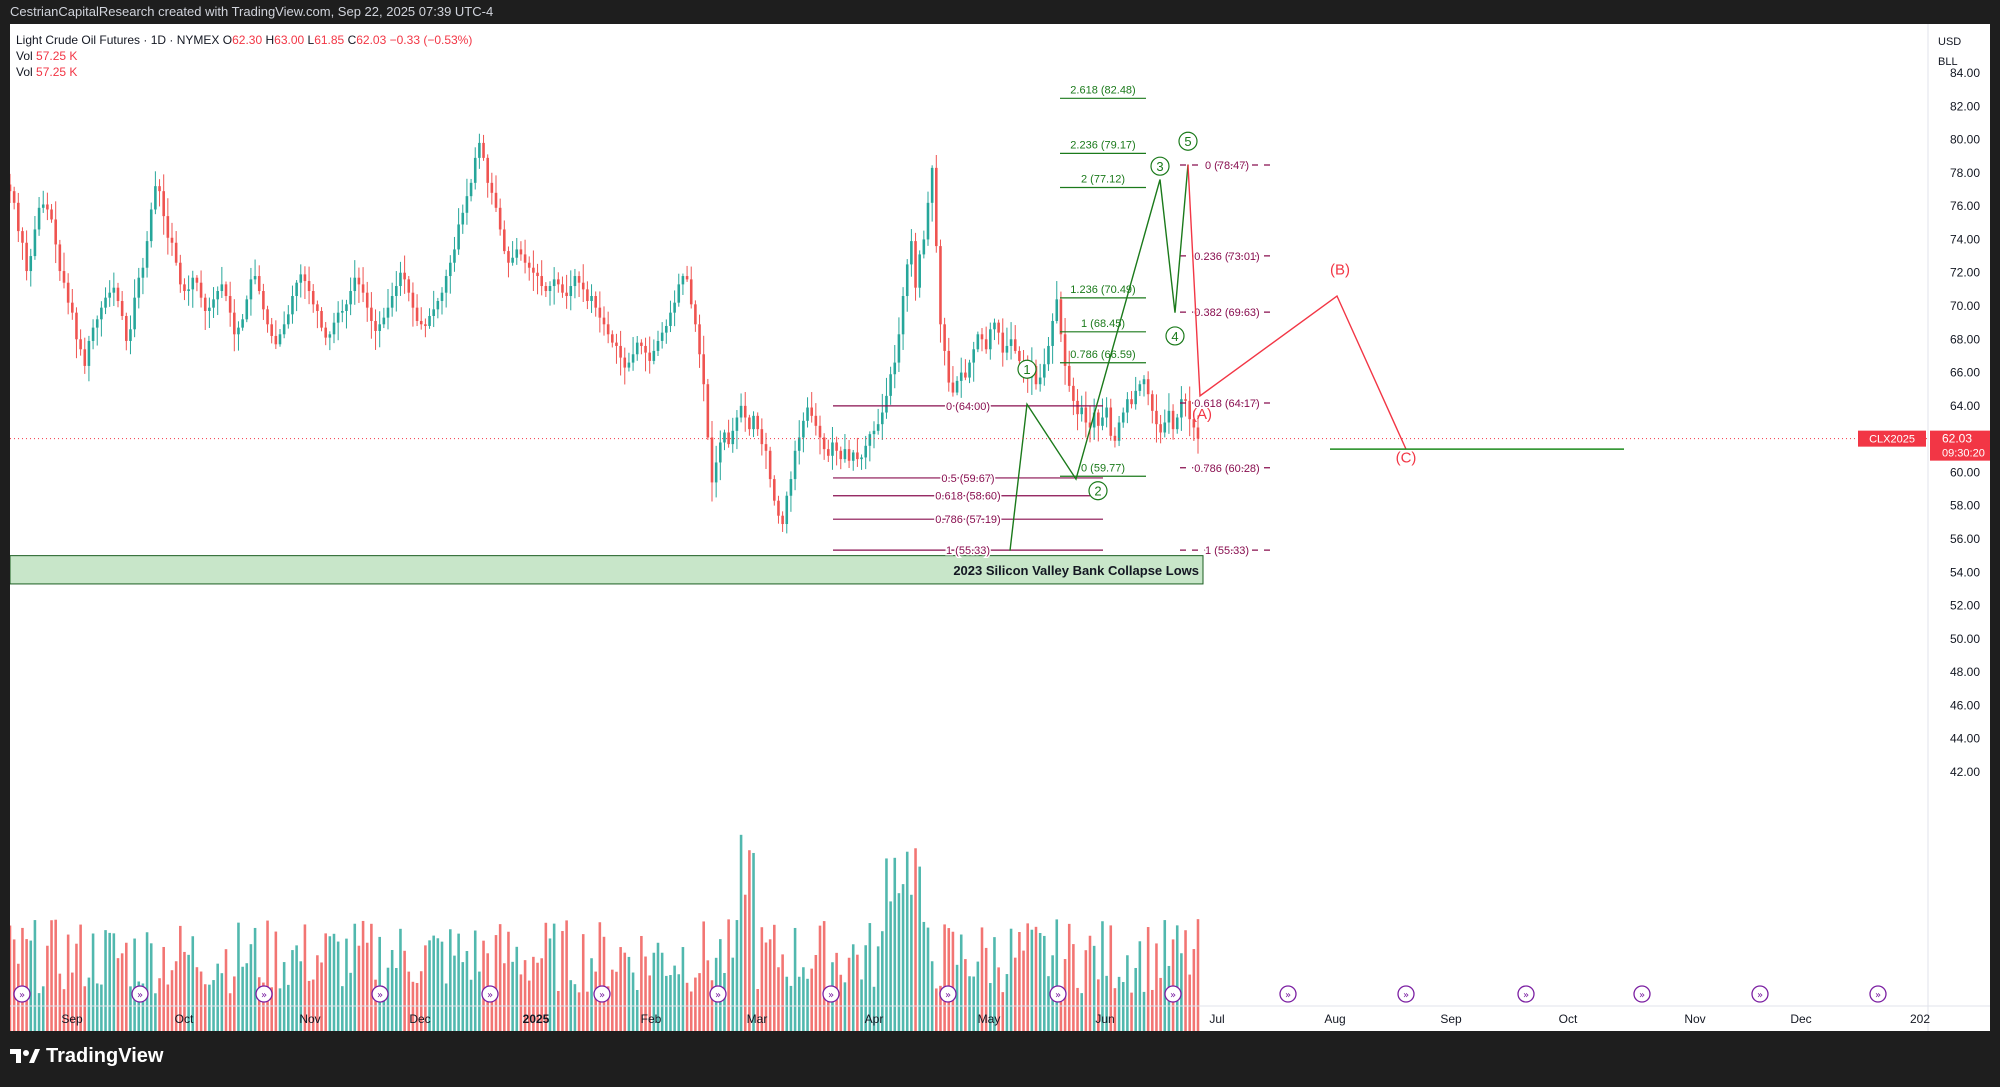 The height and width of the screenshot is (1087, 2000). Describe the element at coordinates (118, 40) in the screenshot. I see `symbol-name: Light Crude Oil Futures · 1D · NYMEX` at that location.